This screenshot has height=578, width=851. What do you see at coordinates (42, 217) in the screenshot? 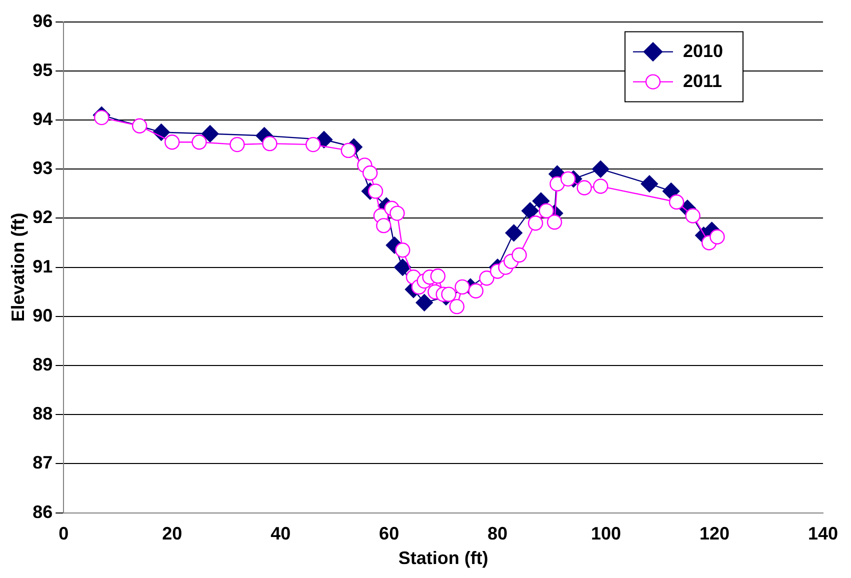
I see `y-tick-label: 92` at bounding box center [42, 217].